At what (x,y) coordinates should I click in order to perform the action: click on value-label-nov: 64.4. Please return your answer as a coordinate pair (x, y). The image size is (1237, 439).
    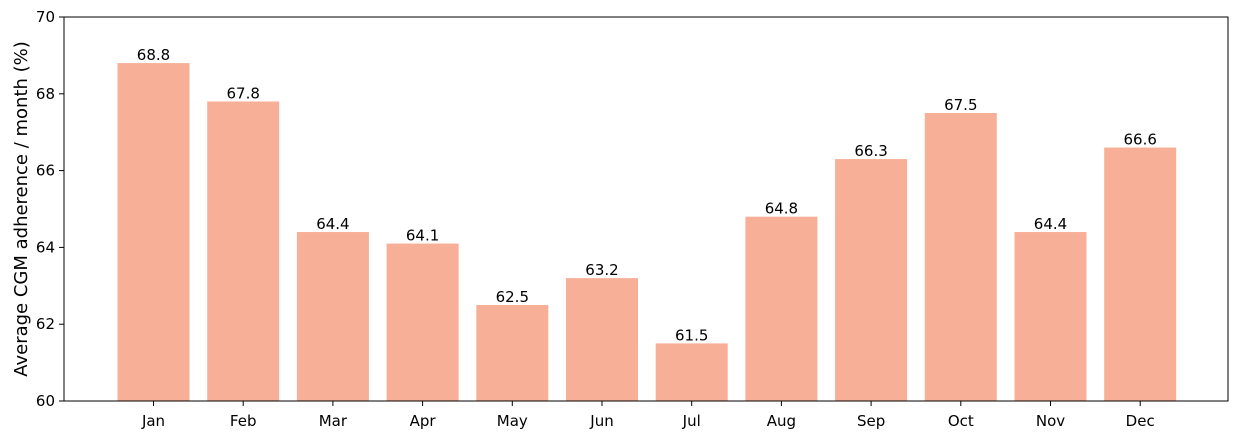
    Looking at the image, I should click on (1050, 224).